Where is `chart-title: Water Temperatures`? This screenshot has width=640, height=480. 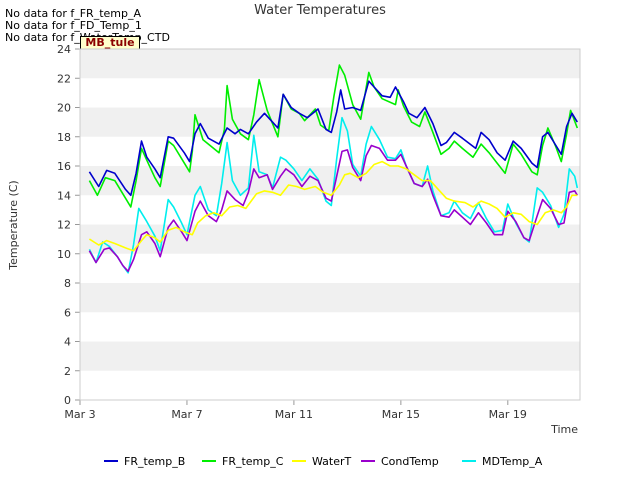
chart-title: Water Temperatures is located at coordinates (320, 10).